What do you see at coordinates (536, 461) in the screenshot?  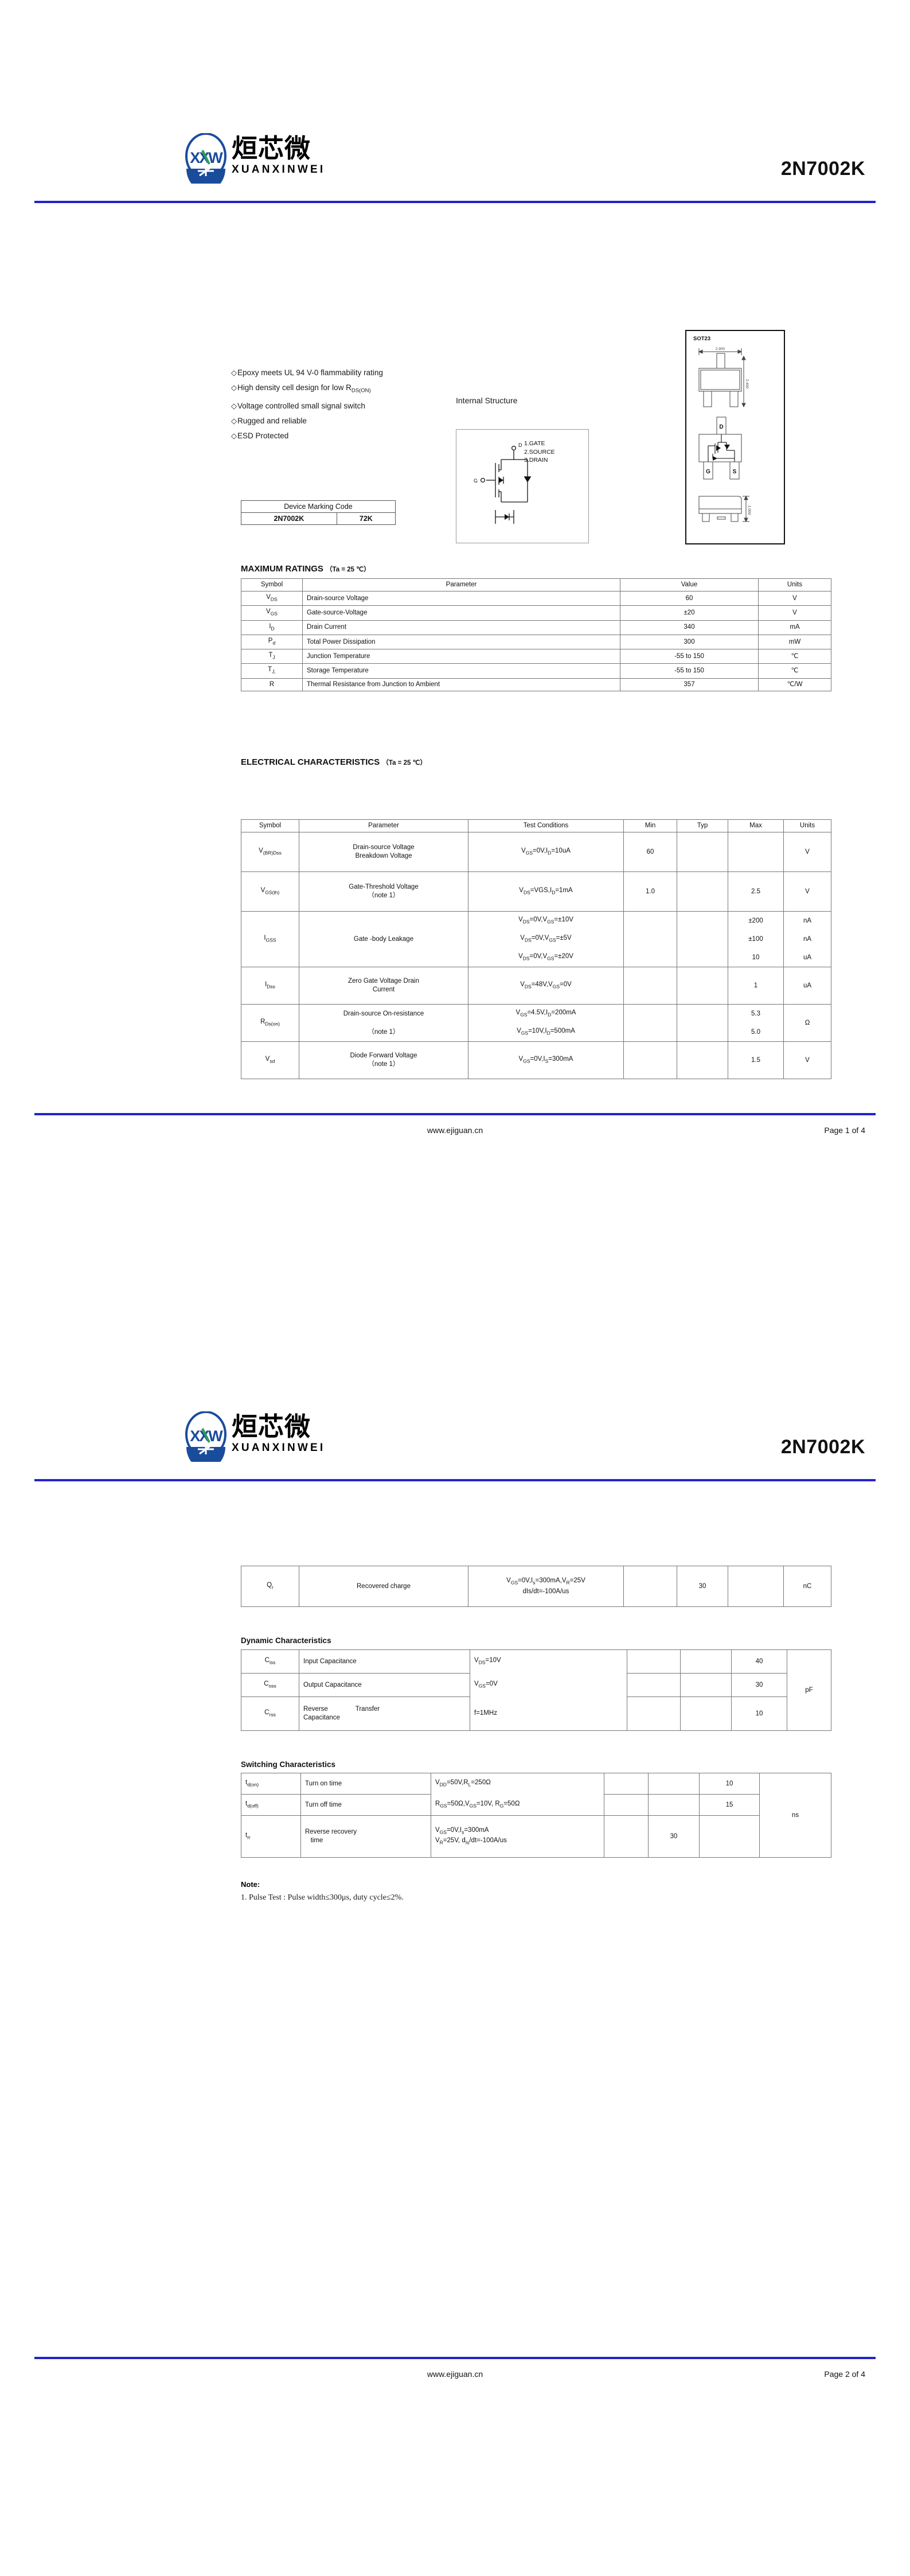 I see `pin-item: 3.DRAIN` at bounding box center [536, 461].